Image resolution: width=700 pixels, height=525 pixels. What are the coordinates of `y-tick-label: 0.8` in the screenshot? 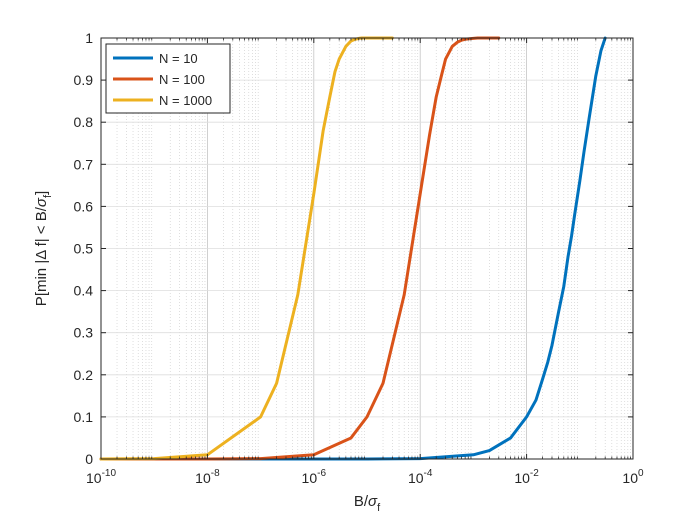 It's located at (84, 122).